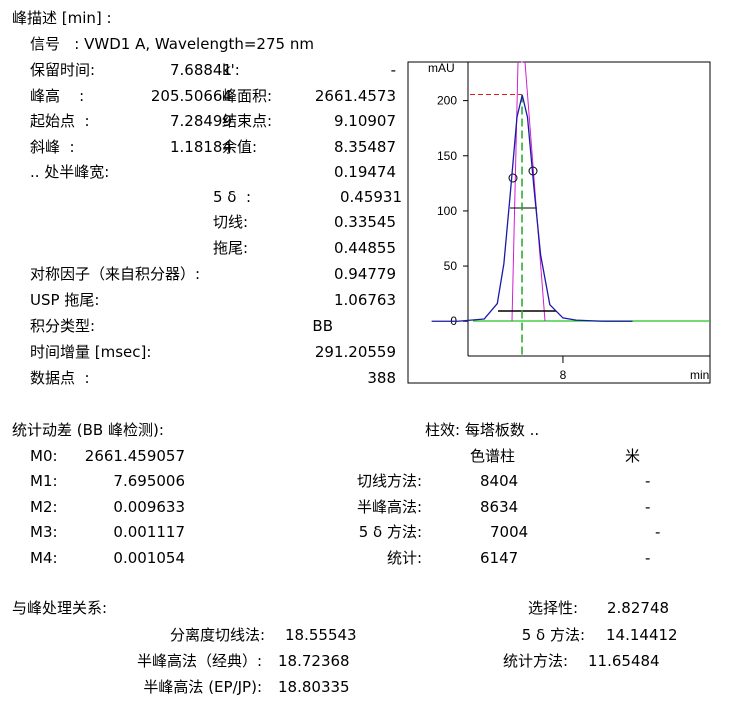 The width and height of the screenshot is (734, 703). Describe the element at coordinates (202, 687) in the screenshot. I see `label: 半峰高法 (EP/JP):` at that location.